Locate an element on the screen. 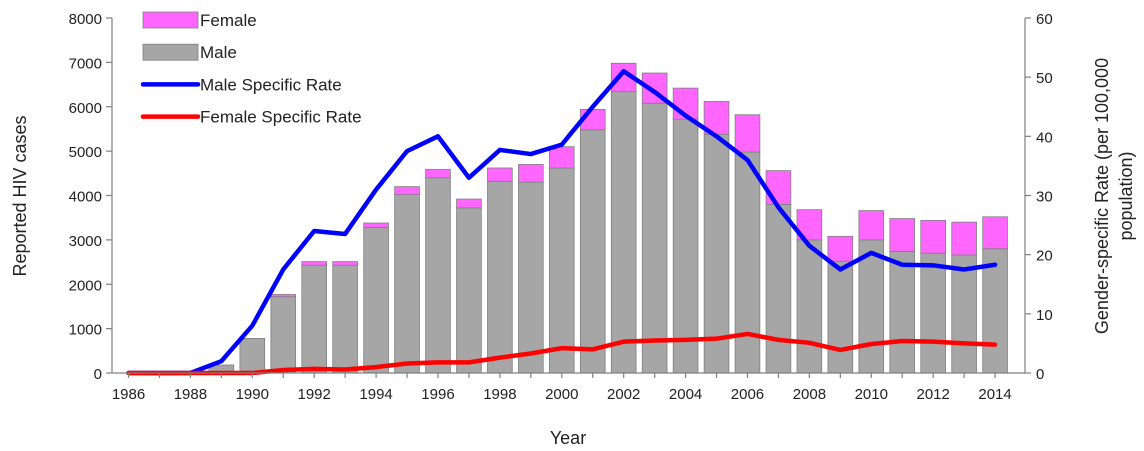 The image size is (1144, 451). bar-male-2007 is located at coordinates (778, 288).